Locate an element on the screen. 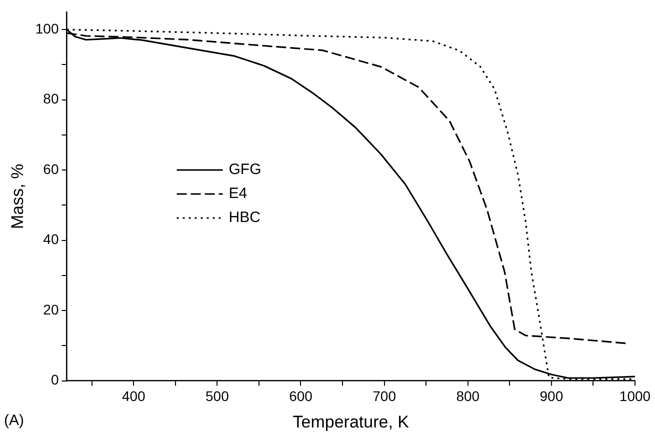 This screenshot has width=655, height=439. y-tick-label: 80 is located at coordinates (51, 98).